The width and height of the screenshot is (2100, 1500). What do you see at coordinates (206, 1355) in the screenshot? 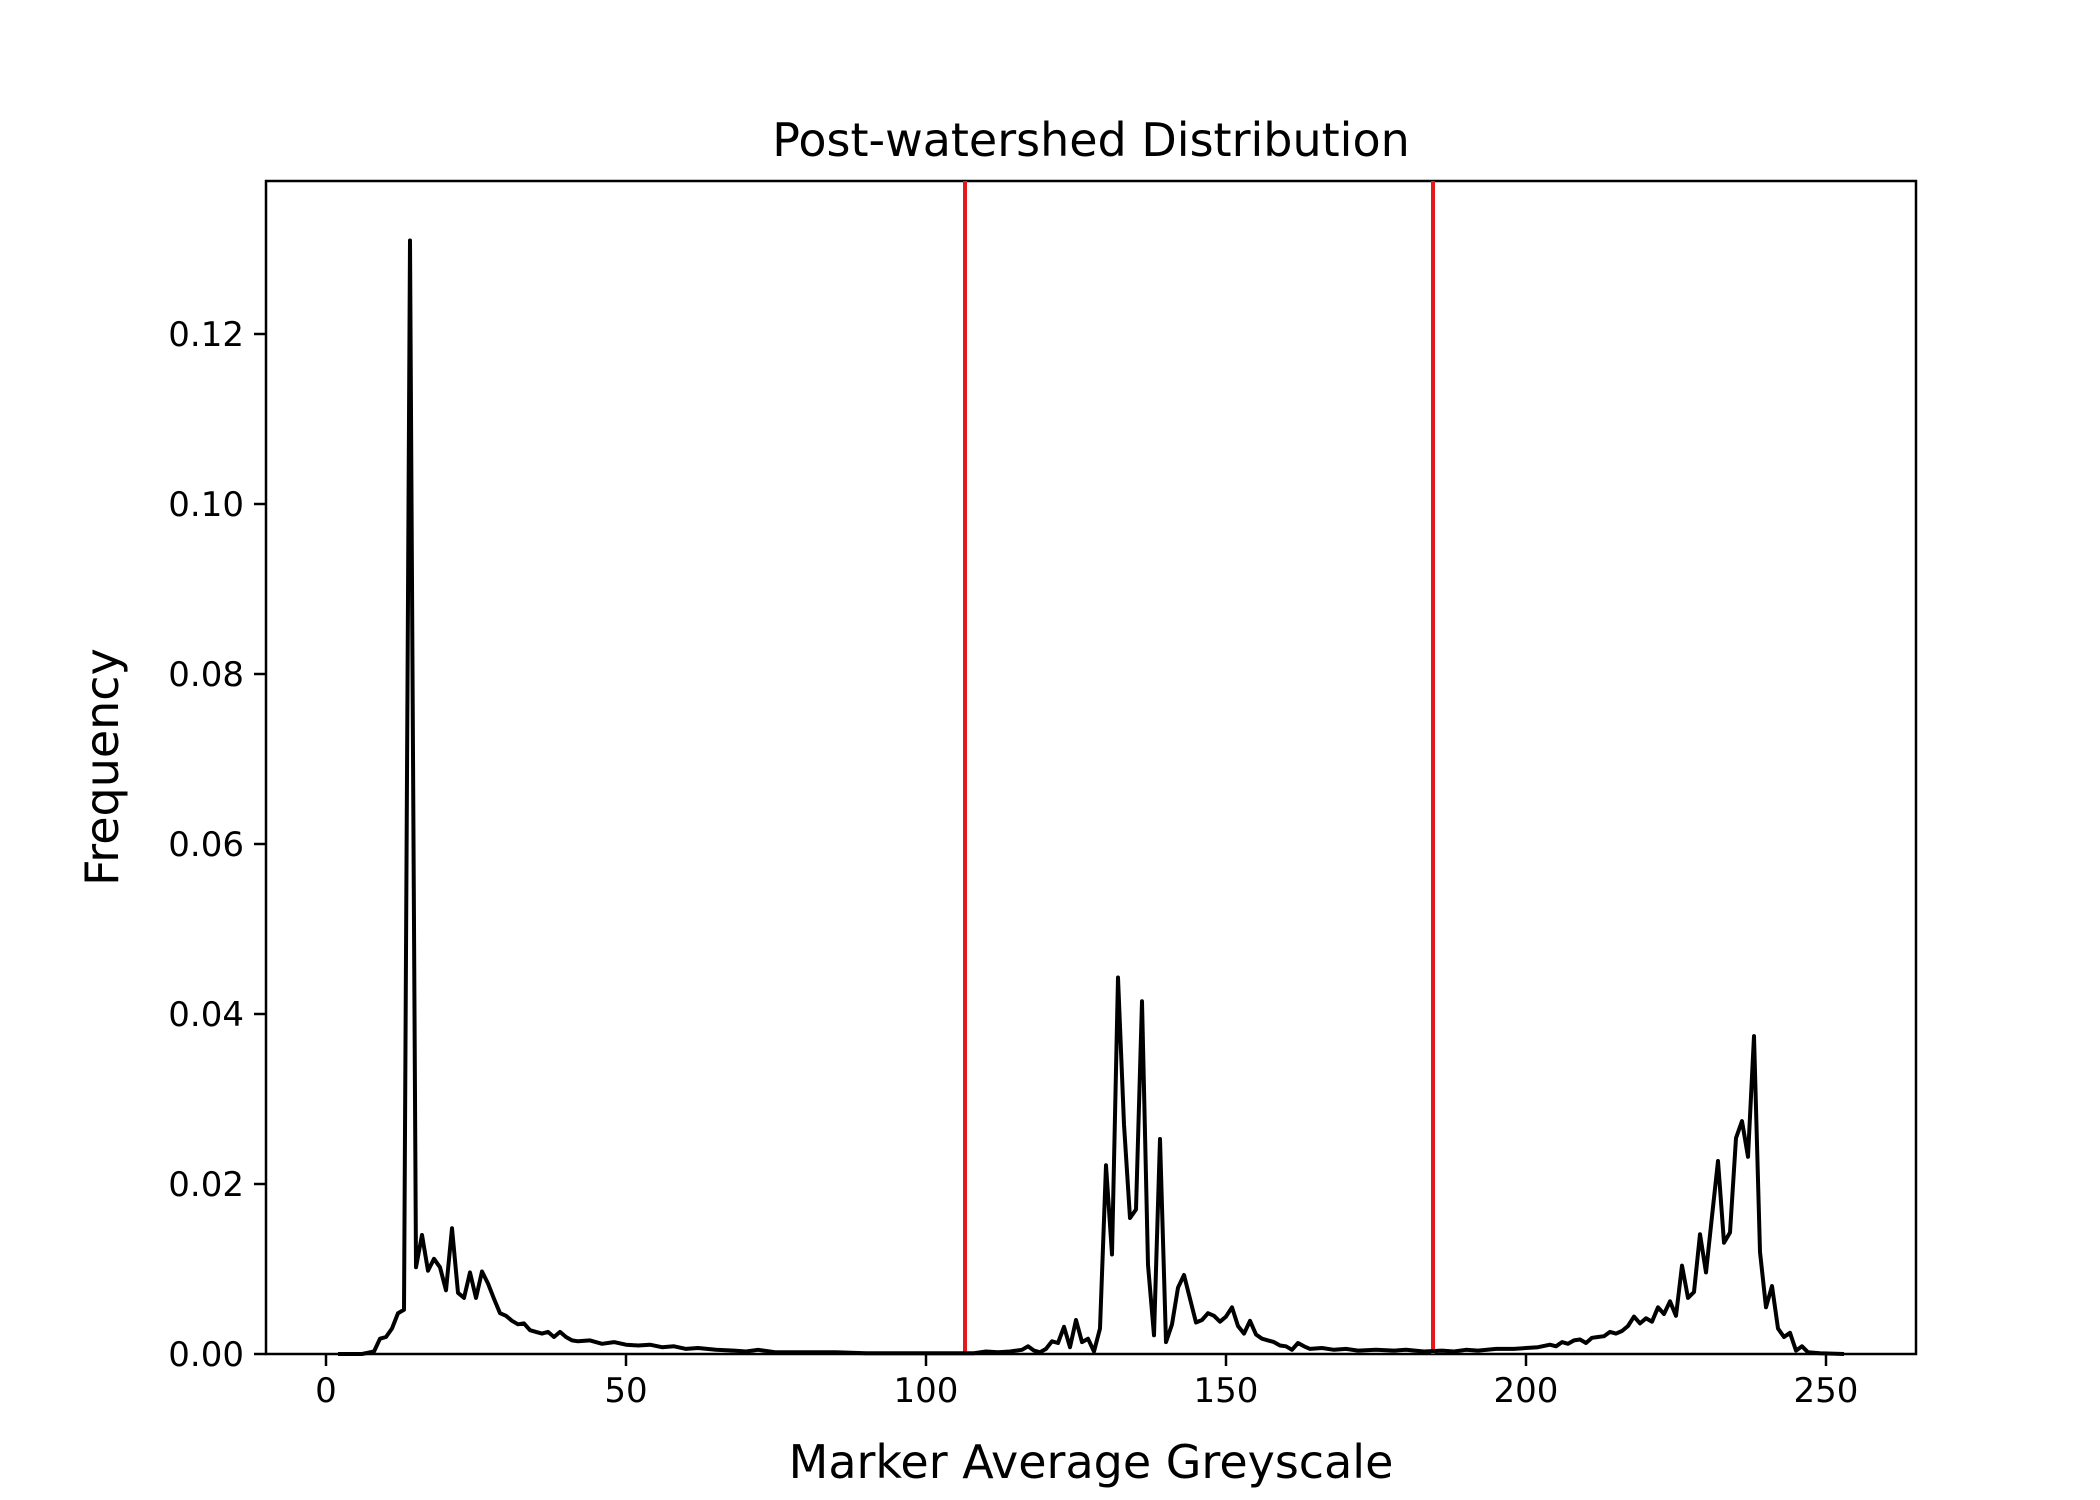
I see `y-tick-label: 0.00` at bounding box center [206, 1355].